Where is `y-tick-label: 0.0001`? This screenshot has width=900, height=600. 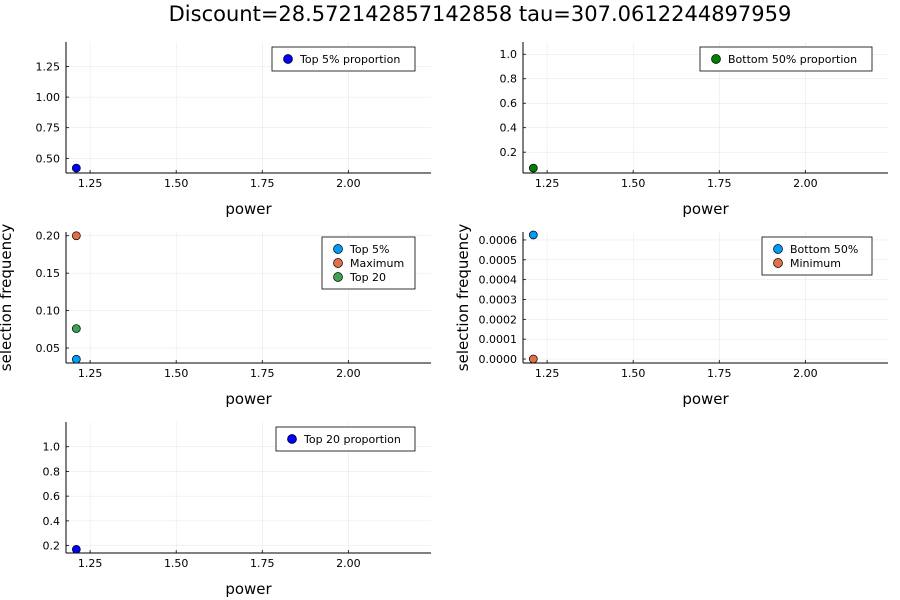
y-tick-label: 0.0001 is located at coordinates (498, 339).